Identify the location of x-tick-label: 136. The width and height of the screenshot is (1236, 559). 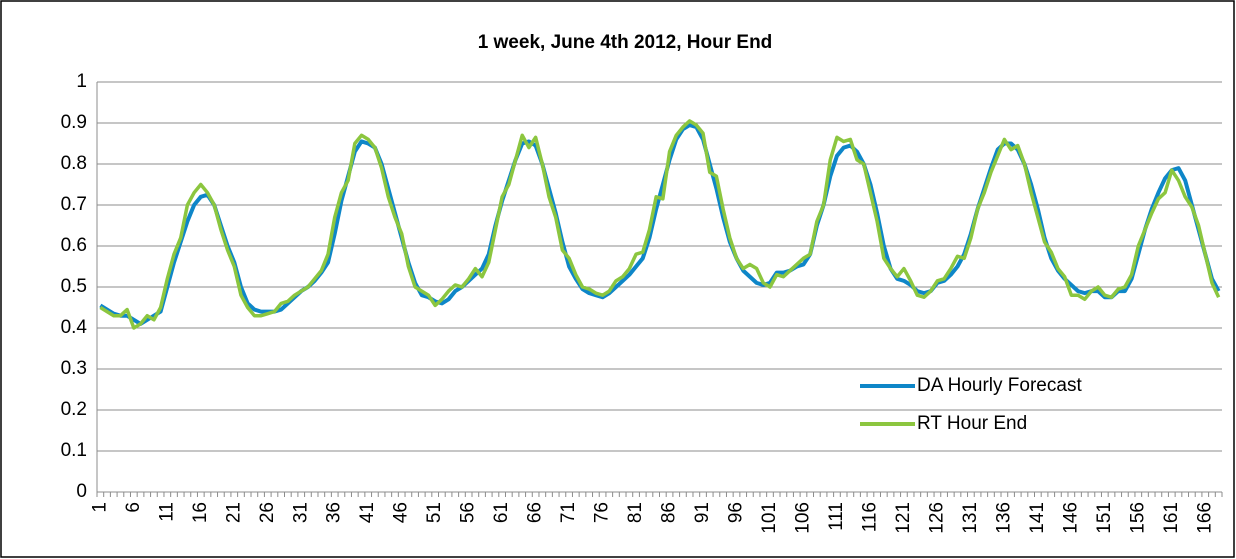
(1003, 518).